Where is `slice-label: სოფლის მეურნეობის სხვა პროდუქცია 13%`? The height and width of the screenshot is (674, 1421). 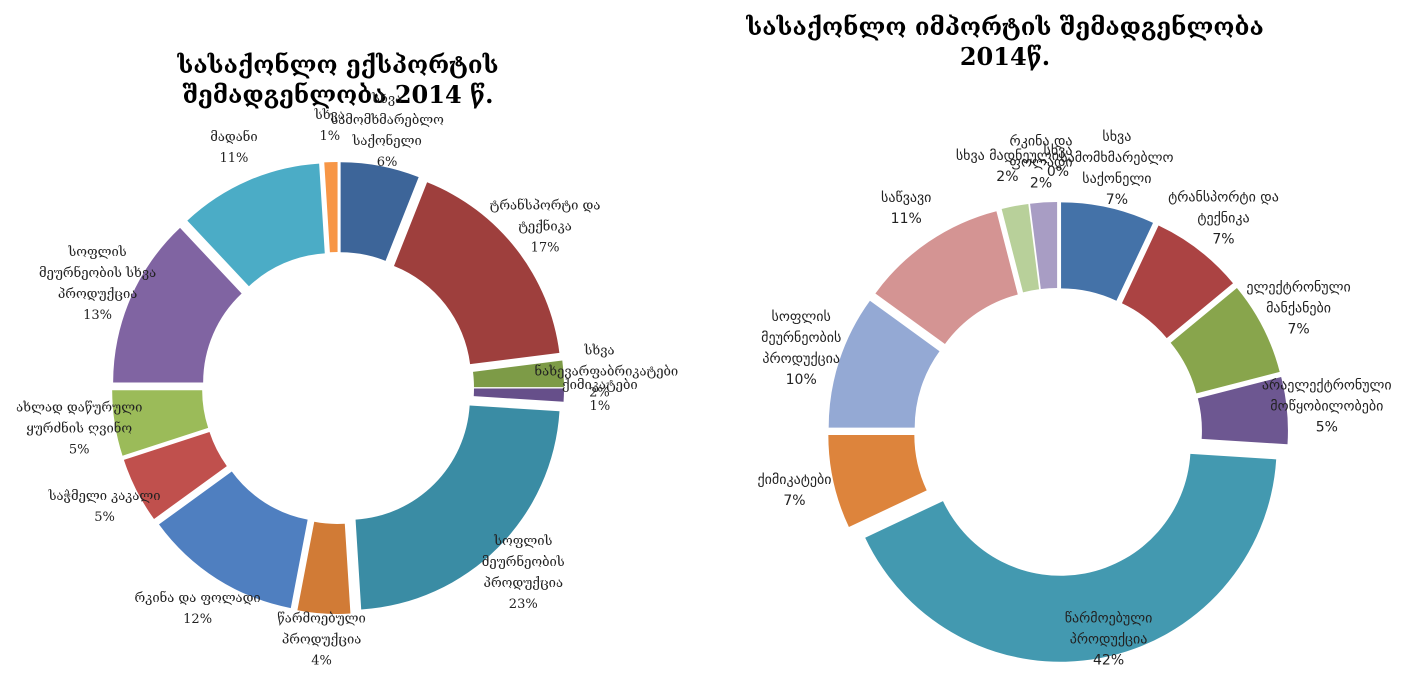
slice-label: სოფლის მეურნეობის სხვა პროდუქცია 13% is located at coordinates (98, 284).